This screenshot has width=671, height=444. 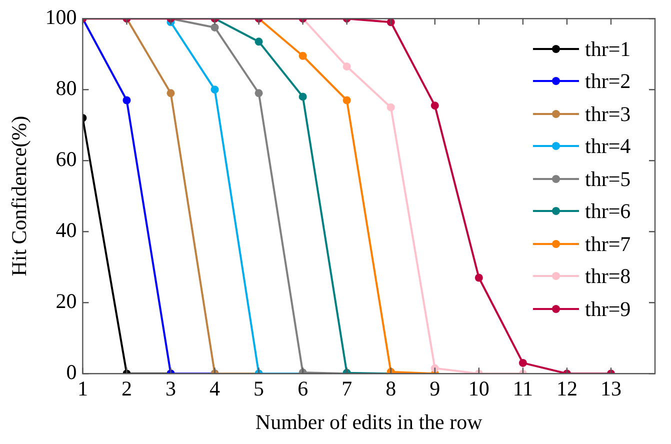 What do you see at coordinates (71, 372) in the screenshot?
I see `y-tick-label: 0` at bounding box center [71, 372].